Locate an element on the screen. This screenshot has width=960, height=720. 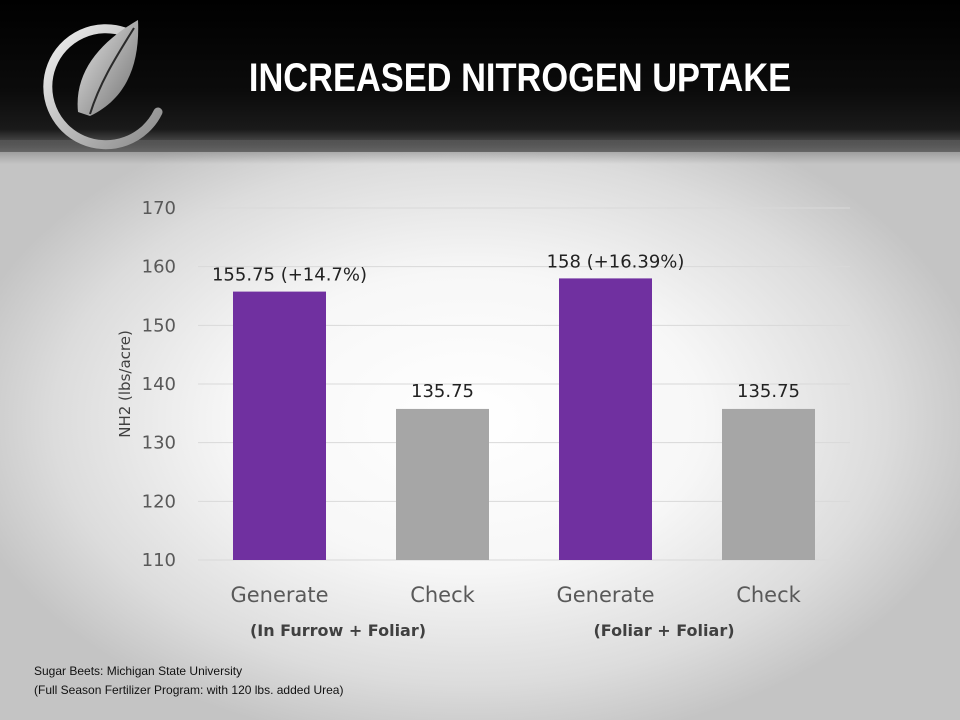
y-tick-label: 150 is located at coordinates (159, 325).